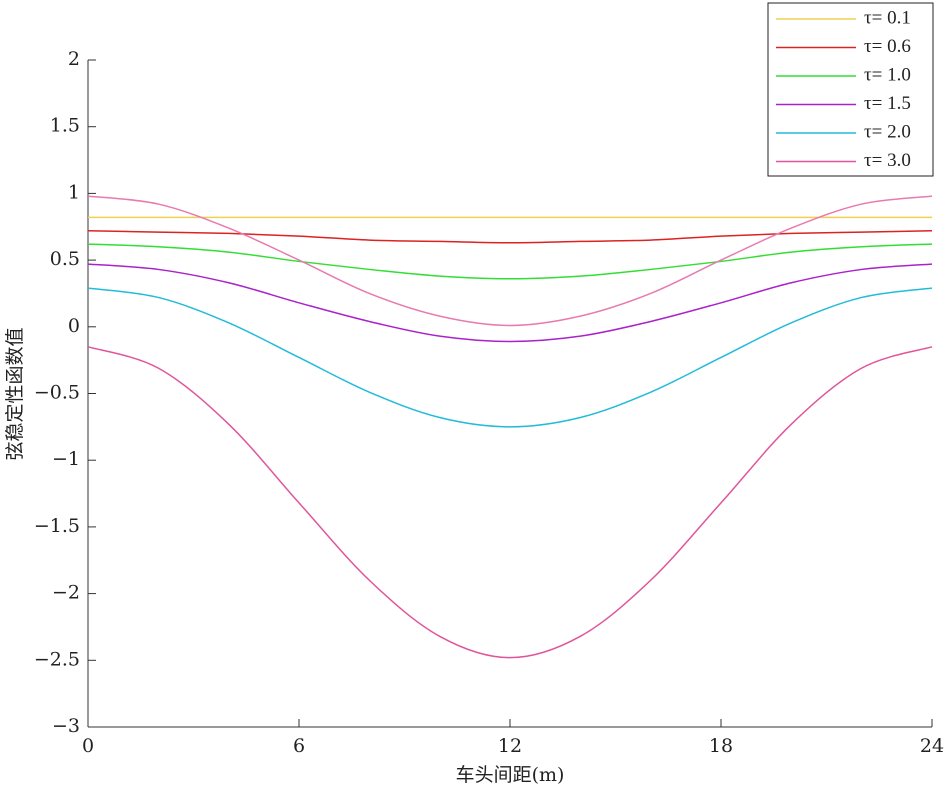 The width and height of the screenshot is (945, 796). Describe the element at coordinates (887, 46) in the screenshot. I see `legend-label: τ= 0.6` at that location.